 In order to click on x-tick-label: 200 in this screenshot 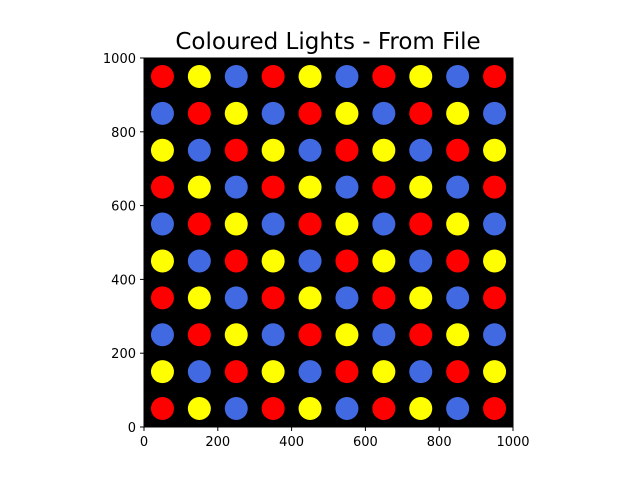, I will do `click(217, 442)`.